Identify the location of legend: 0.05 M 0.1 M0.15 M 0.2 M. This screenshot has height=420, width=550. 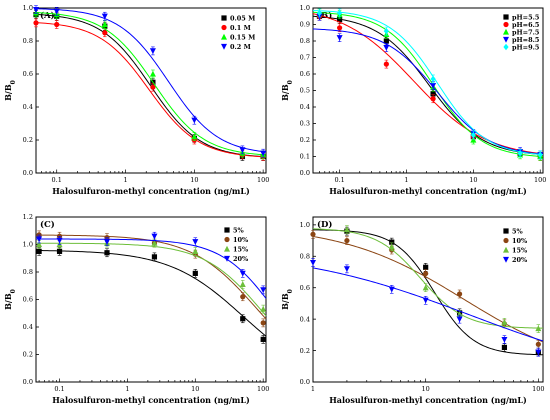
(238, 32).